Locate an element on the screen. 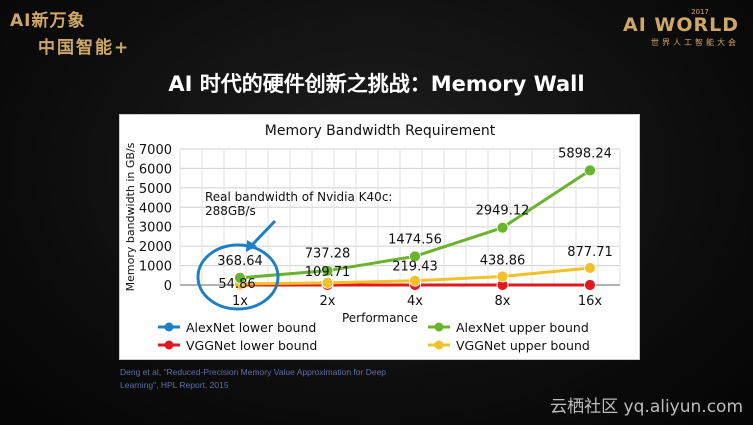 This screenshot has height=425, width=753. brand-right-main: AI WORLD is located at coordinates (680, 25).